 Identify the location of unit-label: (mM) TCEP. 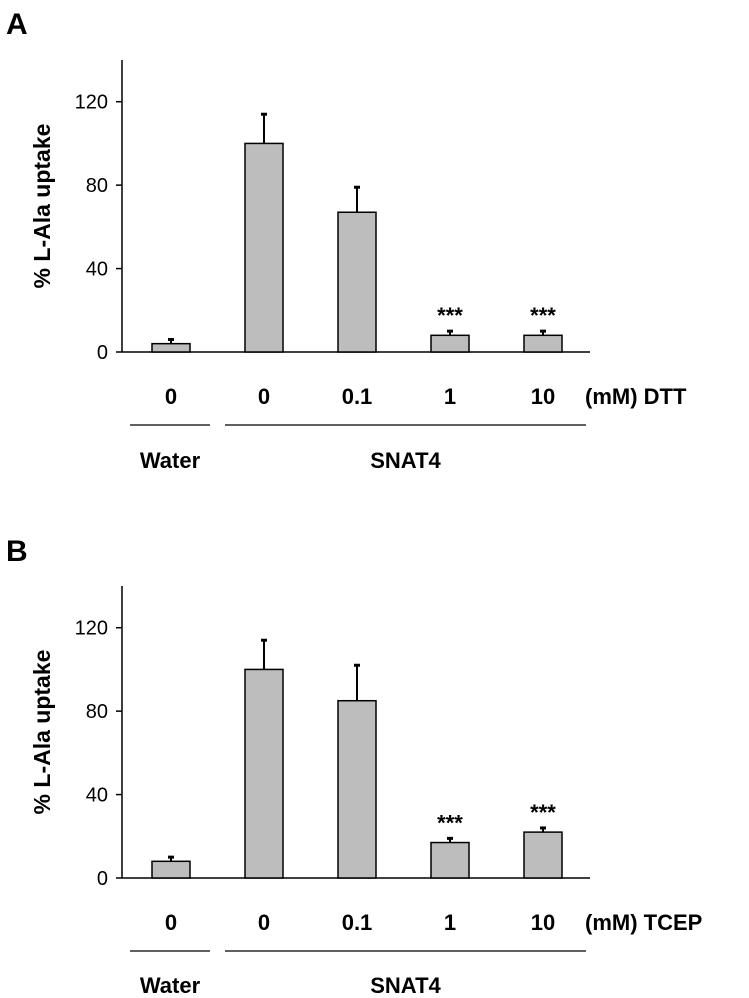
(643, 922).